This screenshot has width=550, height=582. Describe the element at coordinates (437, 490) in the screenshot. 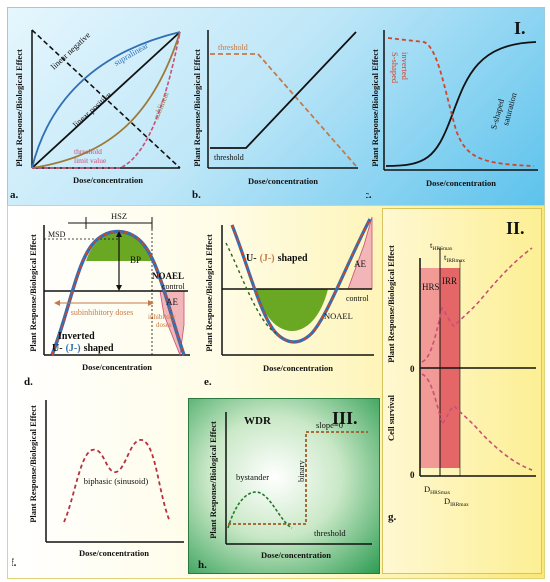

I see `d-hrs-label: DHRSmax` at that location.